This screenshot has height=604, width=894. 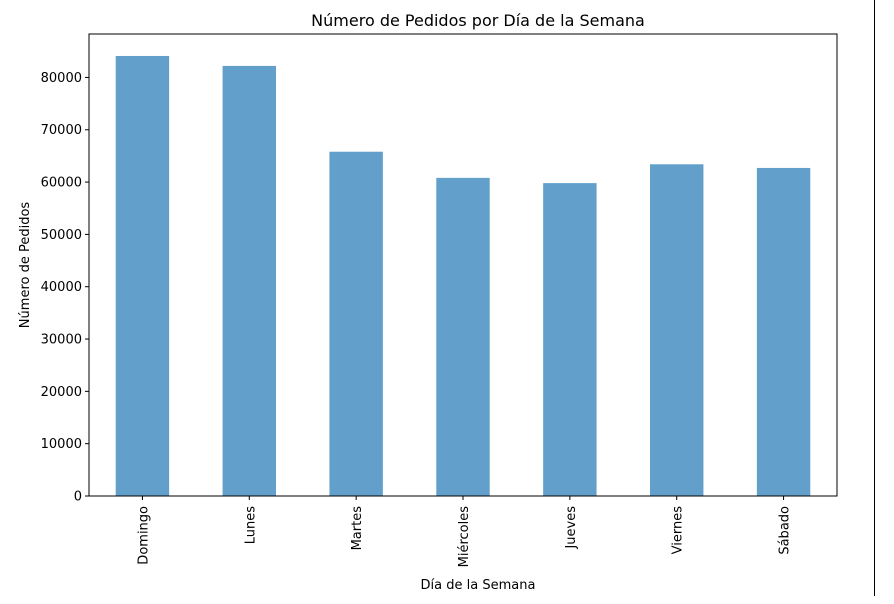 What do you see at coordinates (571, 528) in the screenshot?
I see `x-tick-label: Jueves` at bounding box center [571, 528].